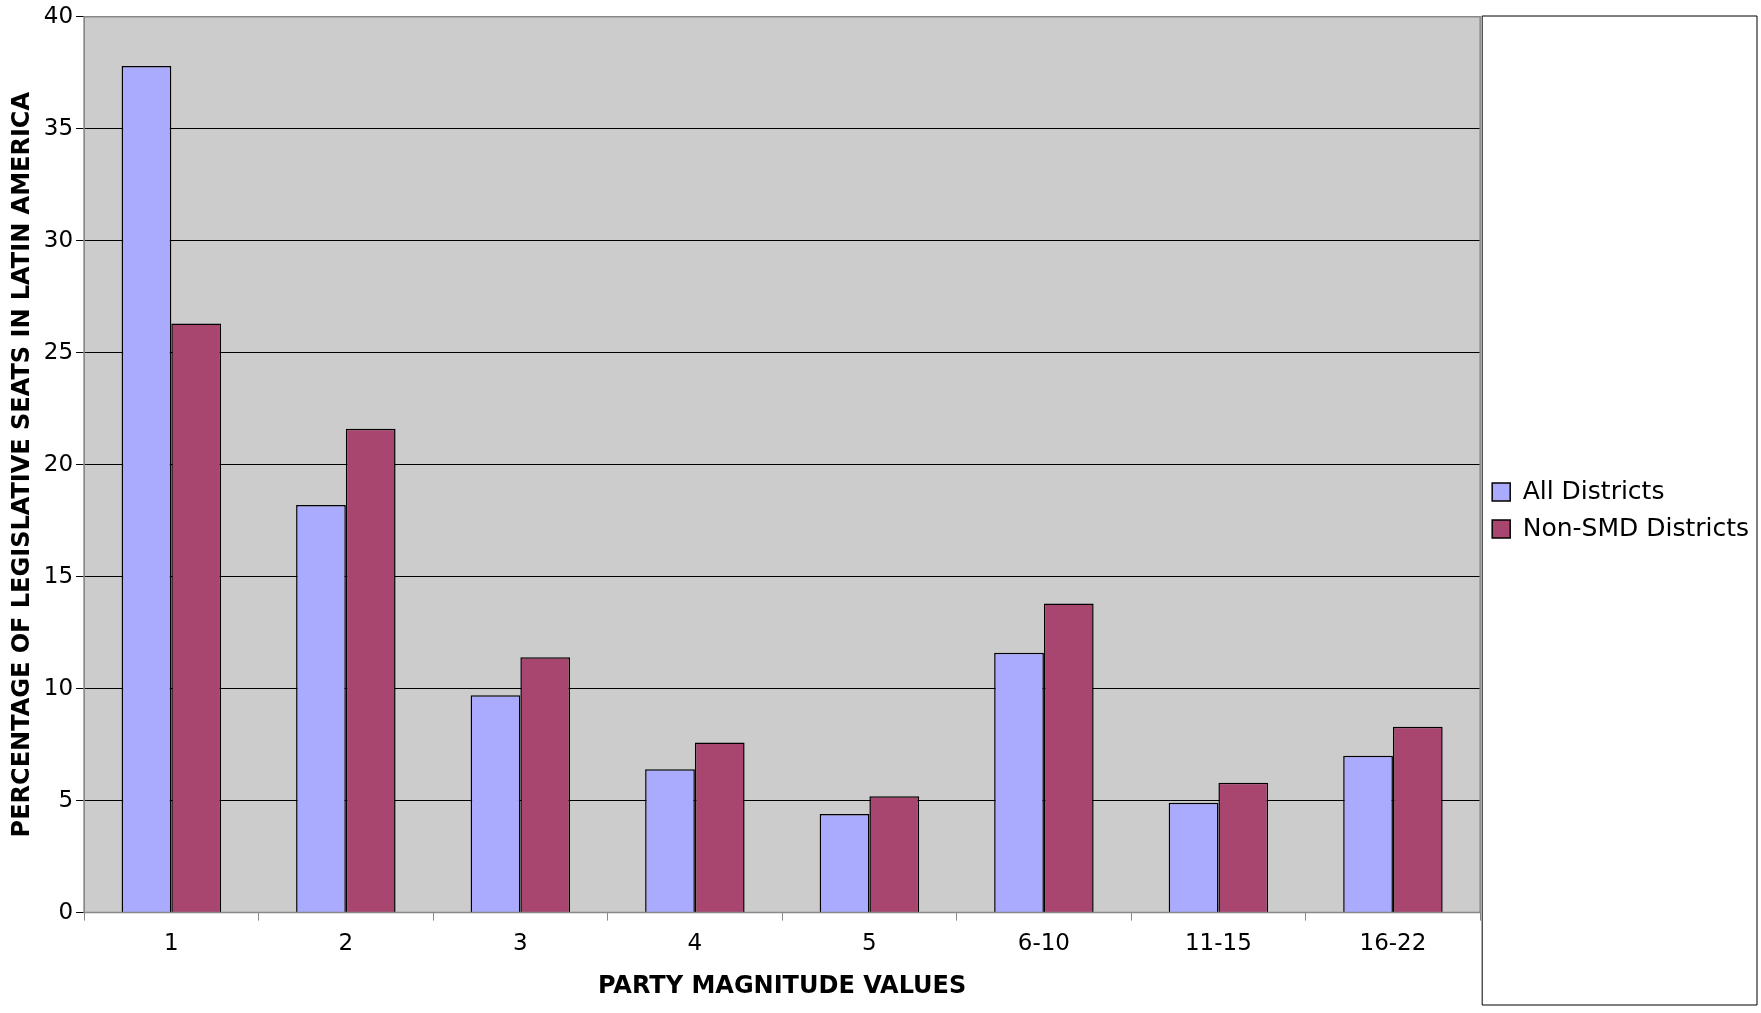  What do you see at coordinates (520, 942) in the screenshot?
I see `x-tick-label: 3` at bounding box center [520, 942].